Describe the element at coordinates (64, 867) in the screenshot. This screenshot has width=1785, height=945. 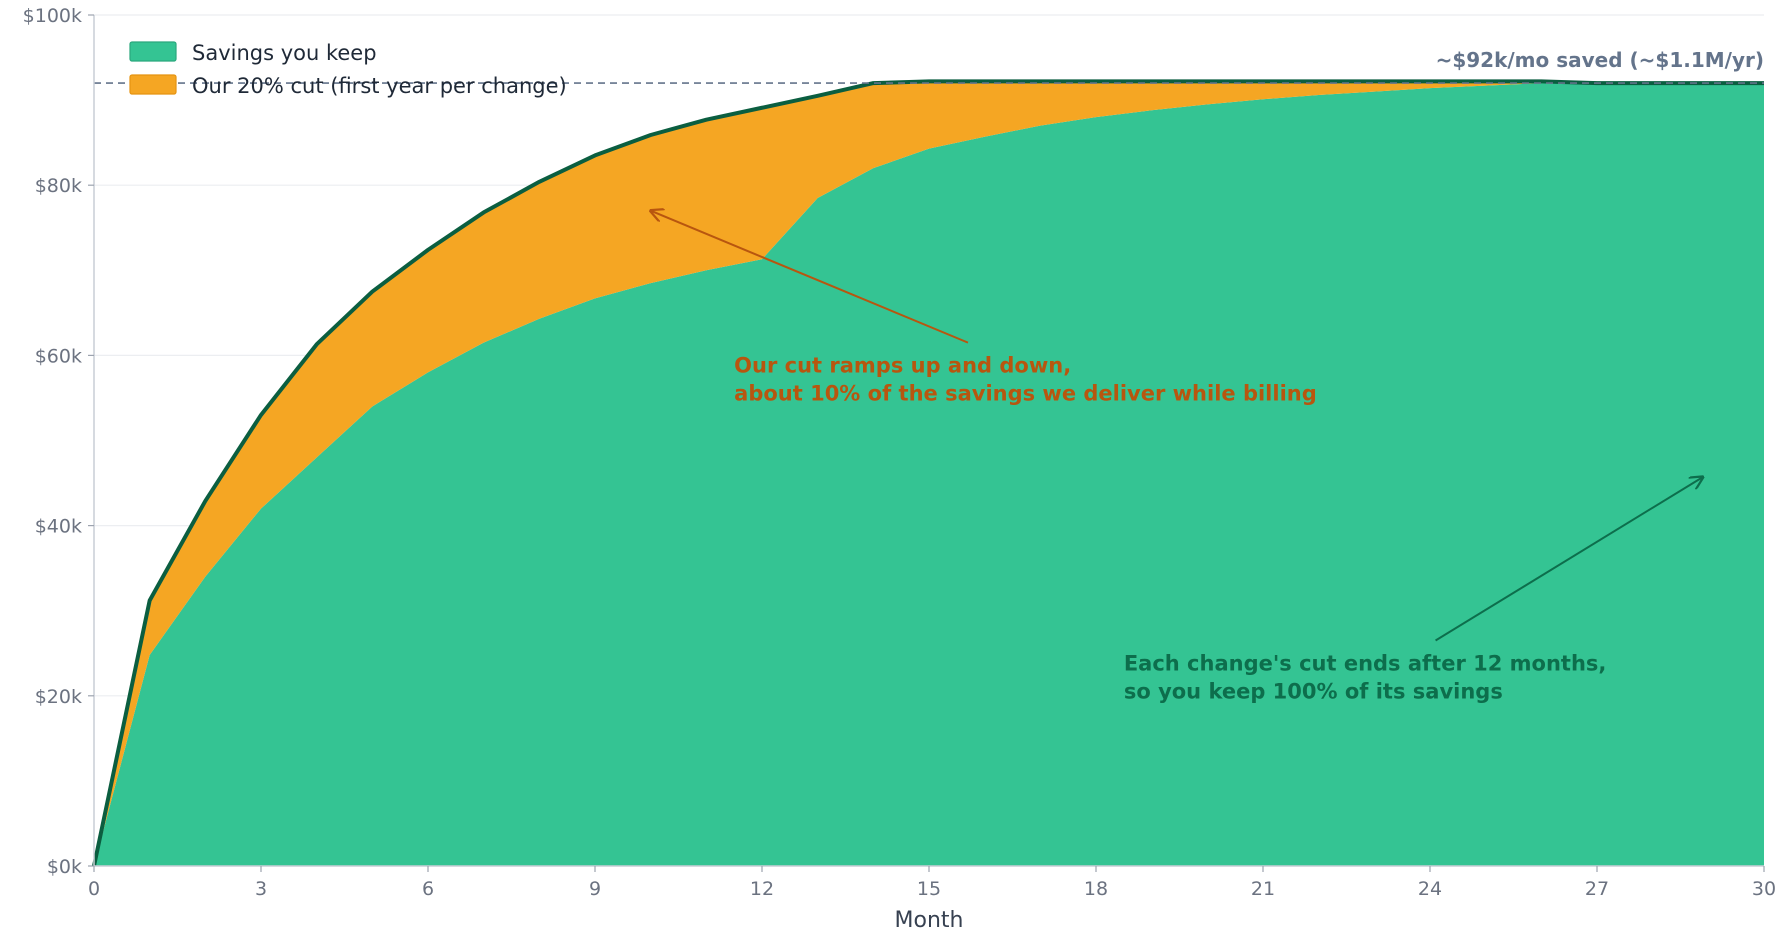
I see `y-tick-label: $0k` at that location.